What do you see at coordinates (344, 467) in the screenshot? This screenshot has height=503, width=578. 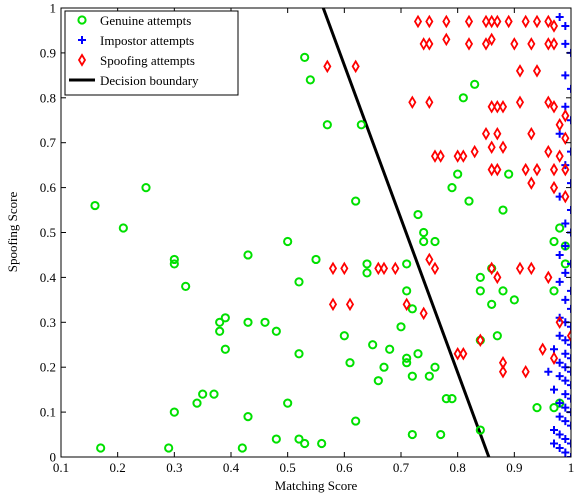 I see `x-tick-label: 0.6` at bounding box center [344, 467].